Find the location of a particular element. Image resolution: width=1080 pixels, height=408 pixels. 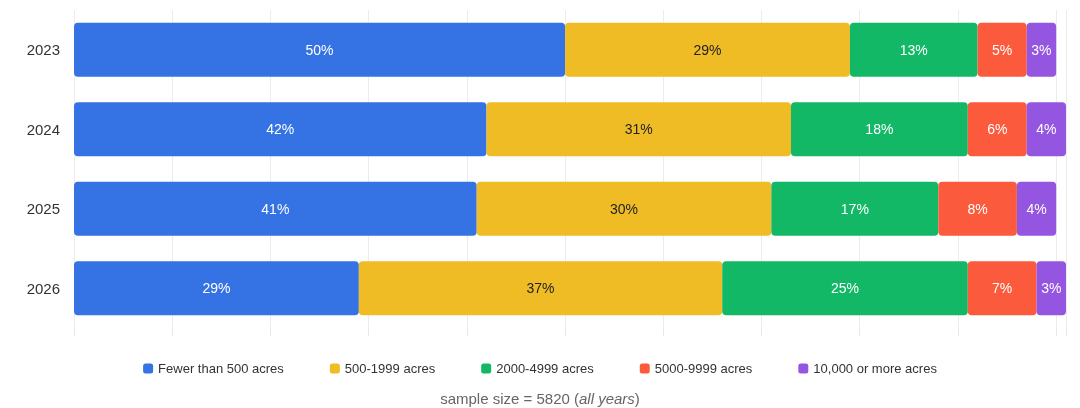

data-label: 8% is located at coordinates (977, 208).